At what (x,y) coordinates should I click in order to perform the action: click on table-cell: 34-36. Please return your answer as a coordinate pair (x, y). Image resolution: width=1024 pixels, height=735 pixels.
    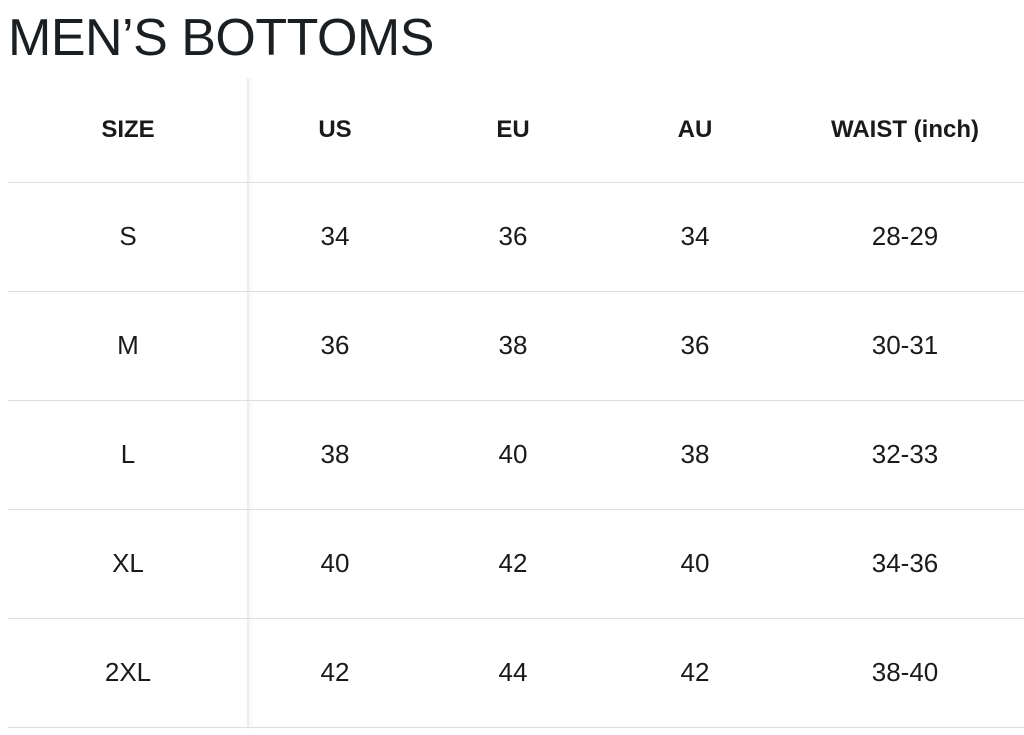
    Looking at the image, I should click on (905, 563).